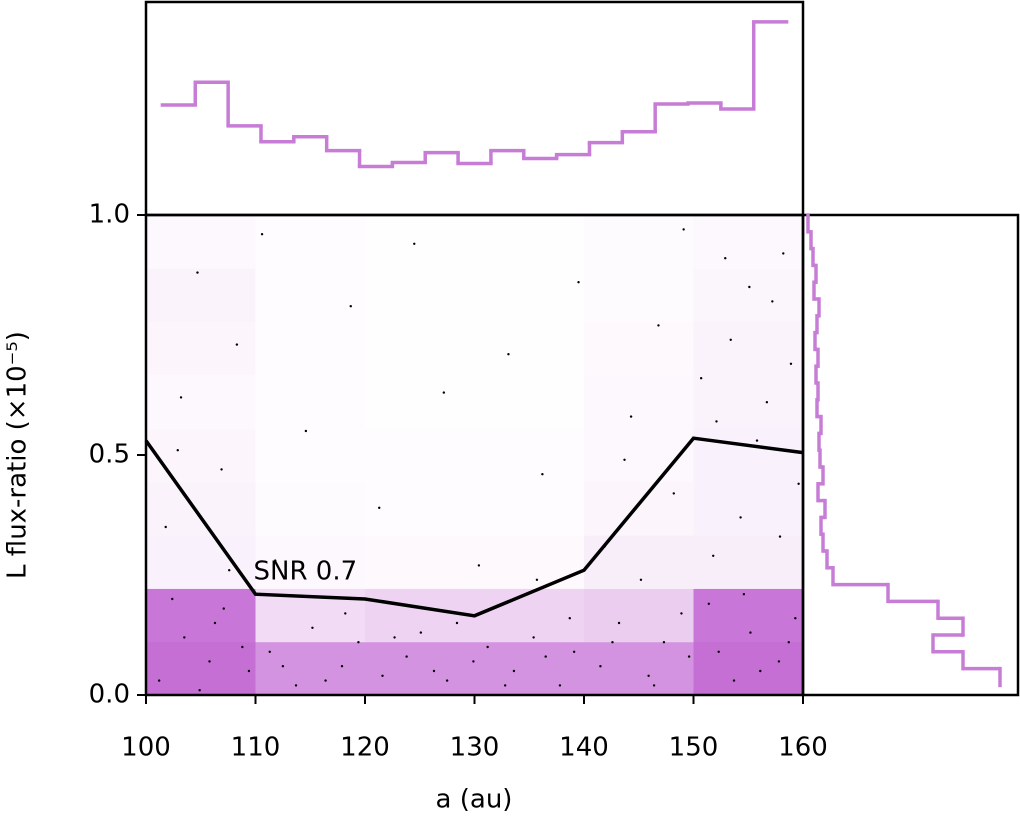 Image resolution: width=1020 pixels, height=818 pixels. I want to click on x-tick-label: 100, so click(146, 748).